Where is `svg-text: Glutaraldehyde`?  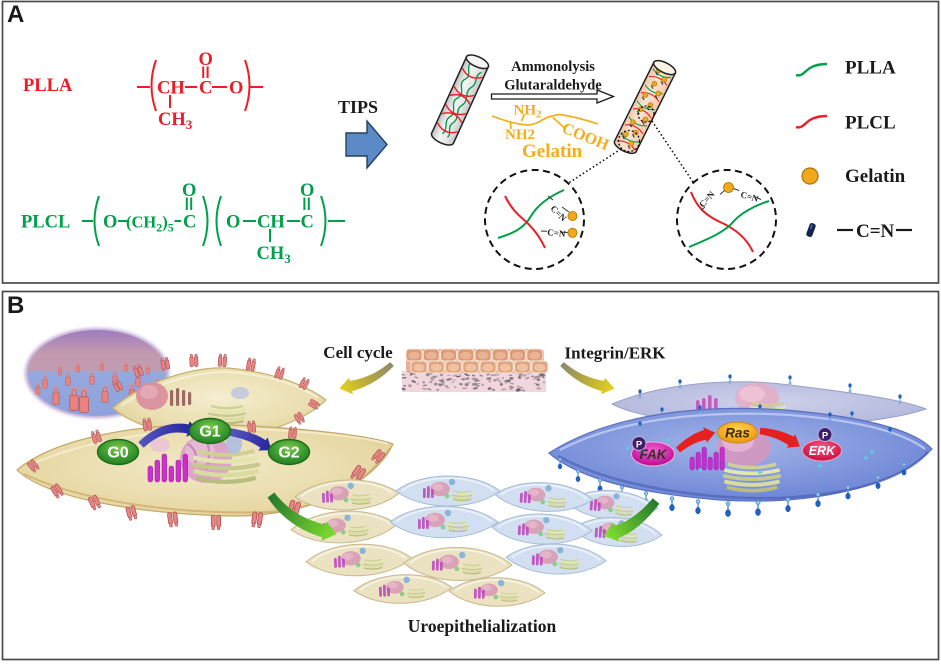 svg-text: Glutaraldehyde is located at coordinates (553, 86).